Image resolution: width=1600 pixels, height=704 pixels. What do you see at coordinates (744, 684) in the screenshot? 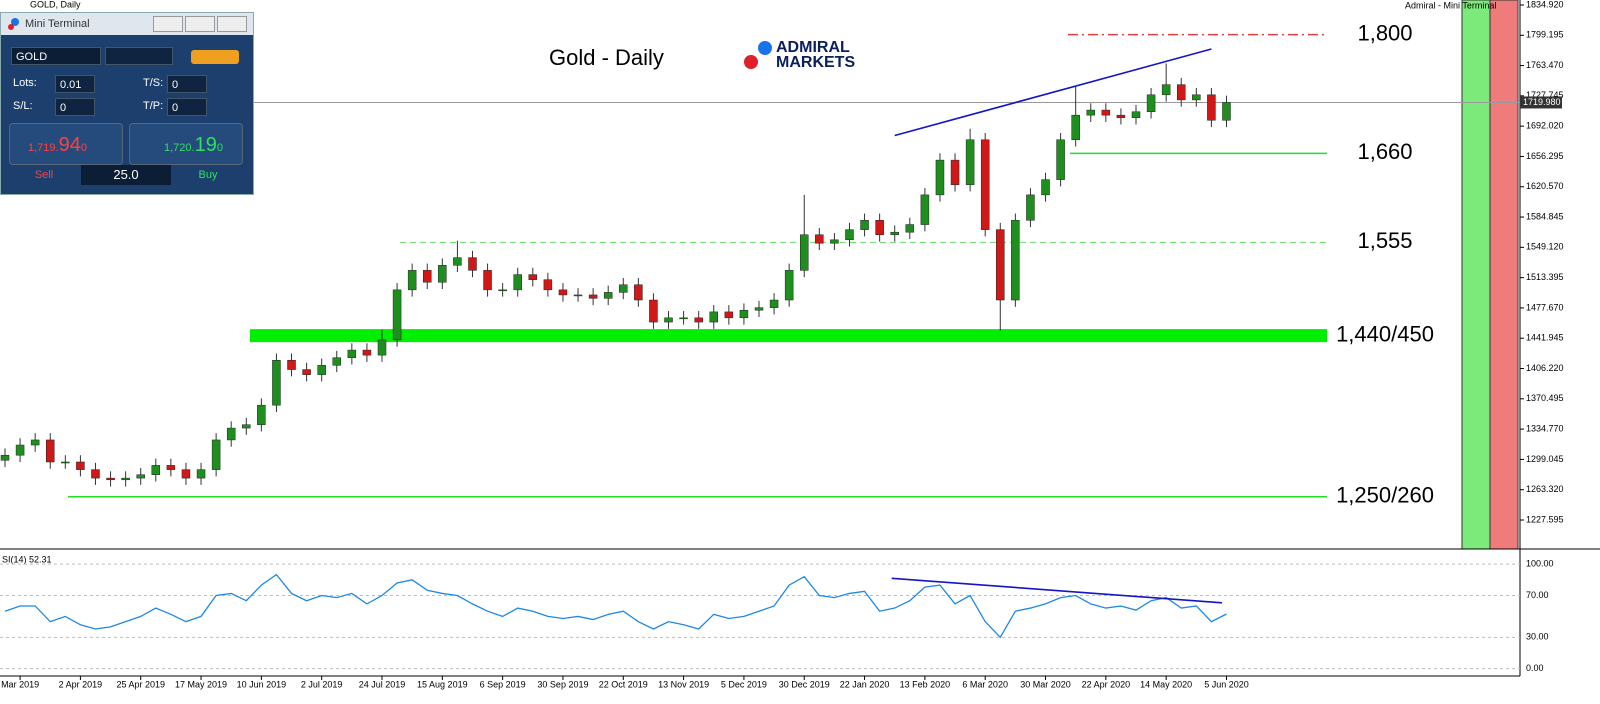
I see `x-tick-label: 5 Dec 2019` at bounding box center [744, 684].